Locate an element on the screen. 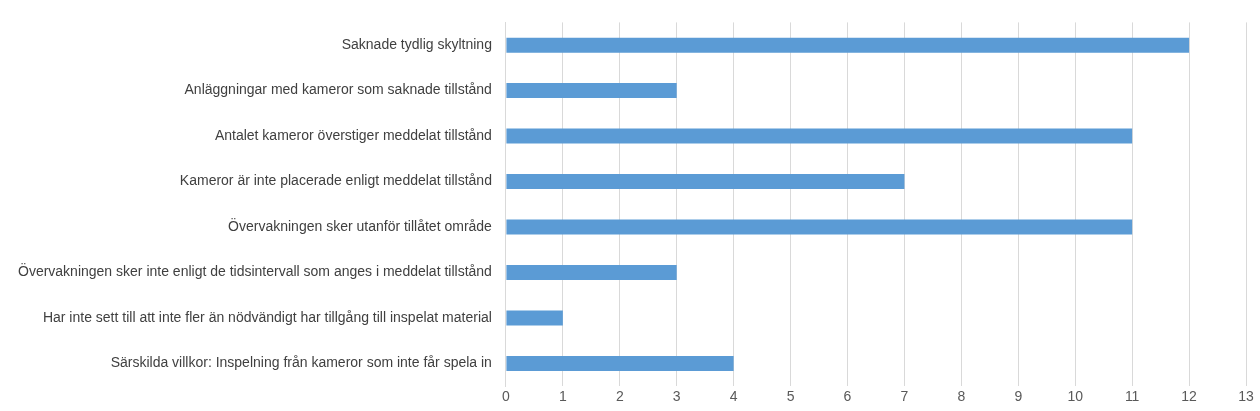  x-tick-label: 0 is located at coordinates (506, 396).